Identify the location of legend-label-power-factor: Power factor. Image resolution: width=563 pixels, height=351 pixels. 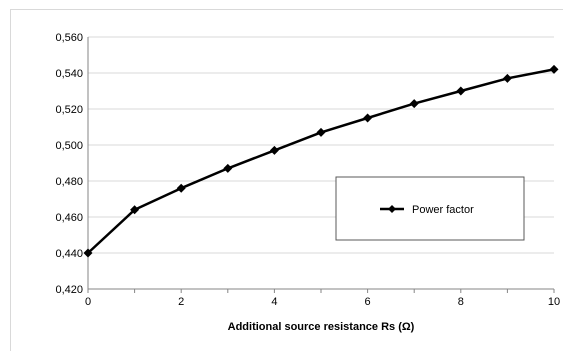
(443, 210).